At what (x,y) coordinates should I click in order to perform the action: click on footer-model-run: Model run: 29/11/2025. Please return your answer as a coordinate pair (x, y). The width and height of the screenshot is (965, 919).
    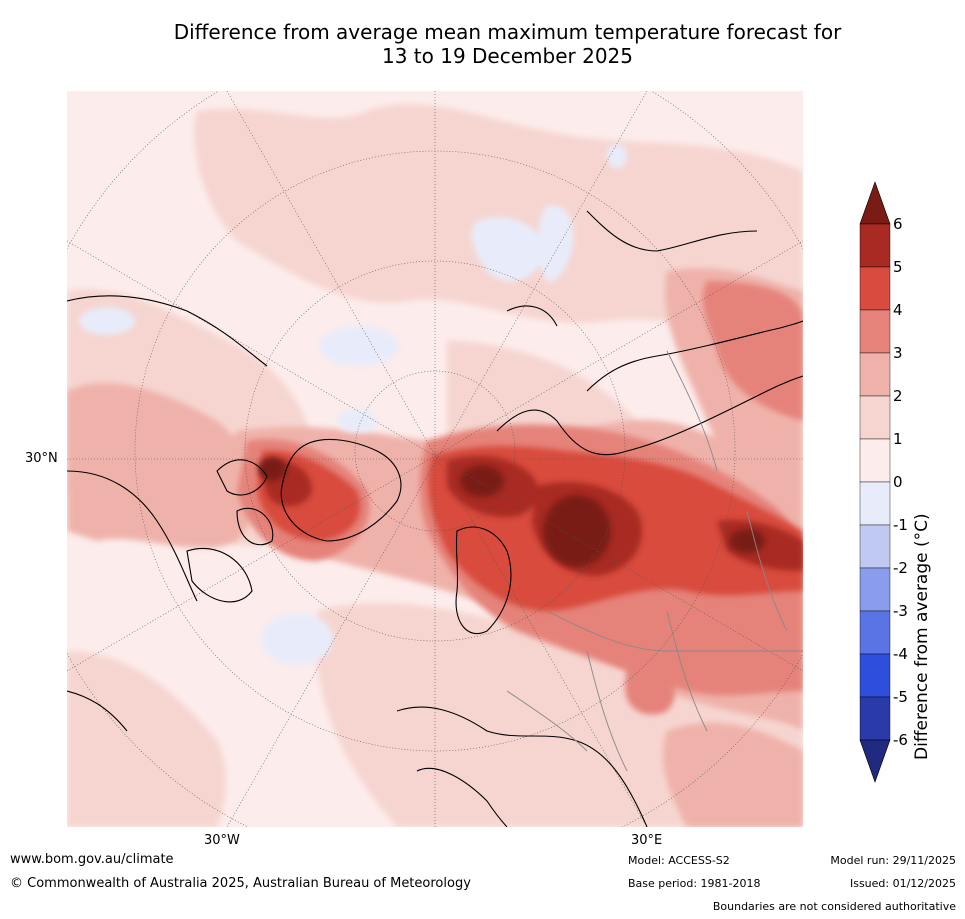
    Looking at the image, I should click on (893, 860).